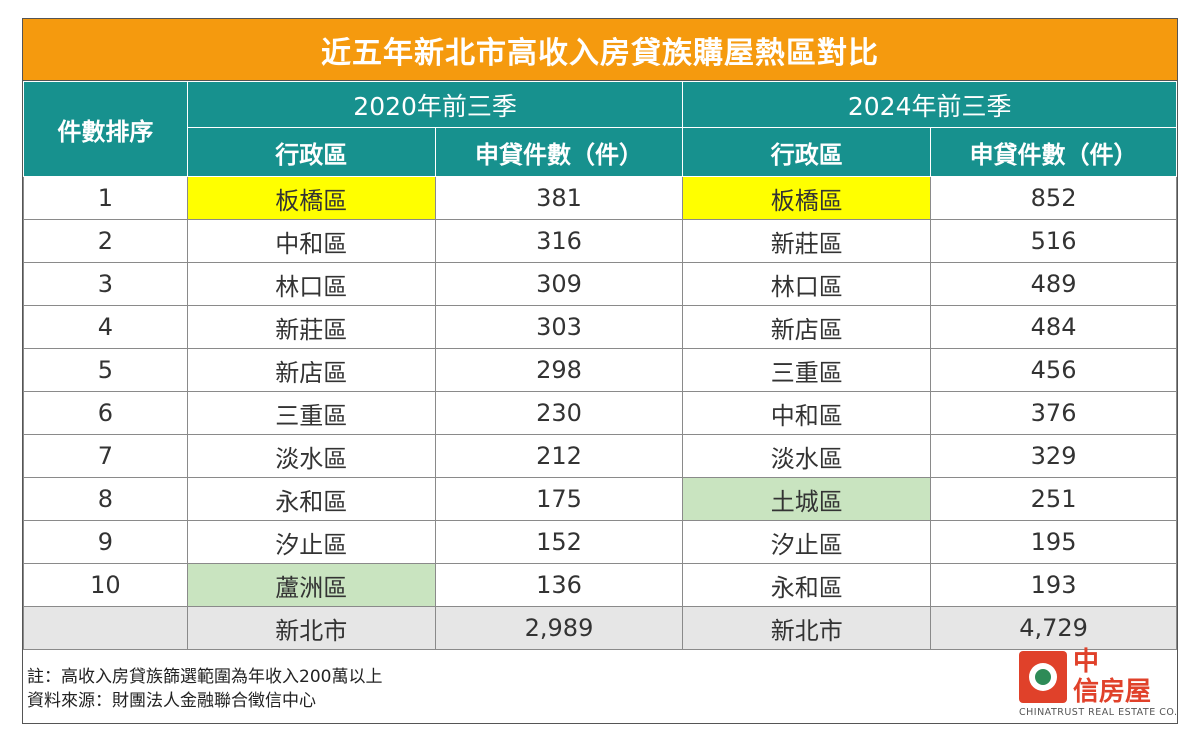 The width and height of the screenshot is (1200, 742). I want to click on total-row: 新北市 2,989 新北市 4,729, so click(600, 628).